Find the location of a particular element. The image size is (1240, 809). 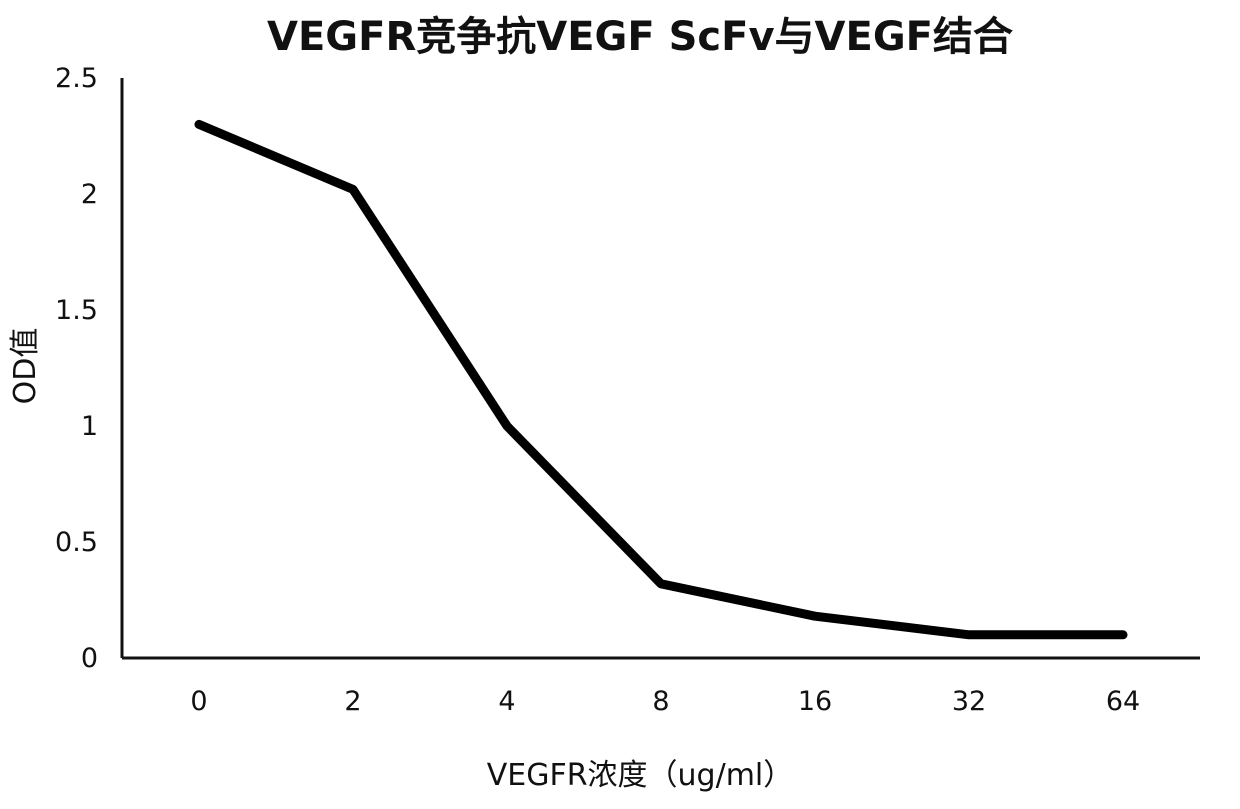

x-tick-label: 8 is located at coordinates (660, 701).